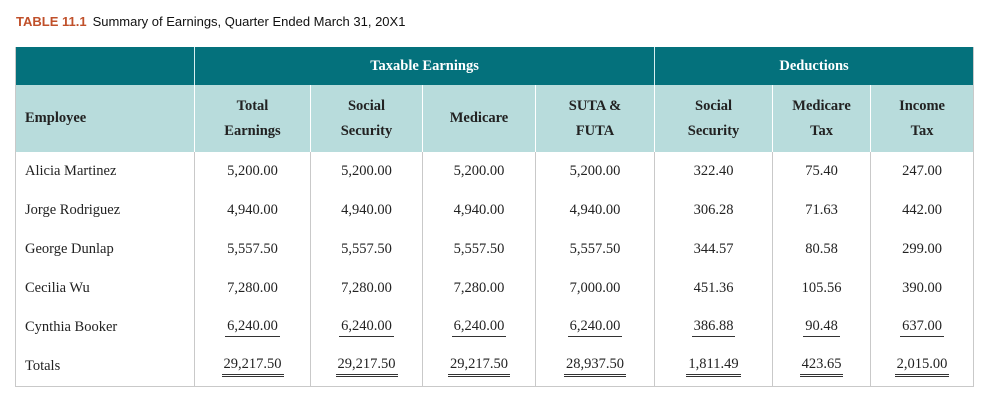  Describe the element at coordinates (424, 66) in the screenshot. I see `taxable-earnings-header: Taxable Earnings` at that location.